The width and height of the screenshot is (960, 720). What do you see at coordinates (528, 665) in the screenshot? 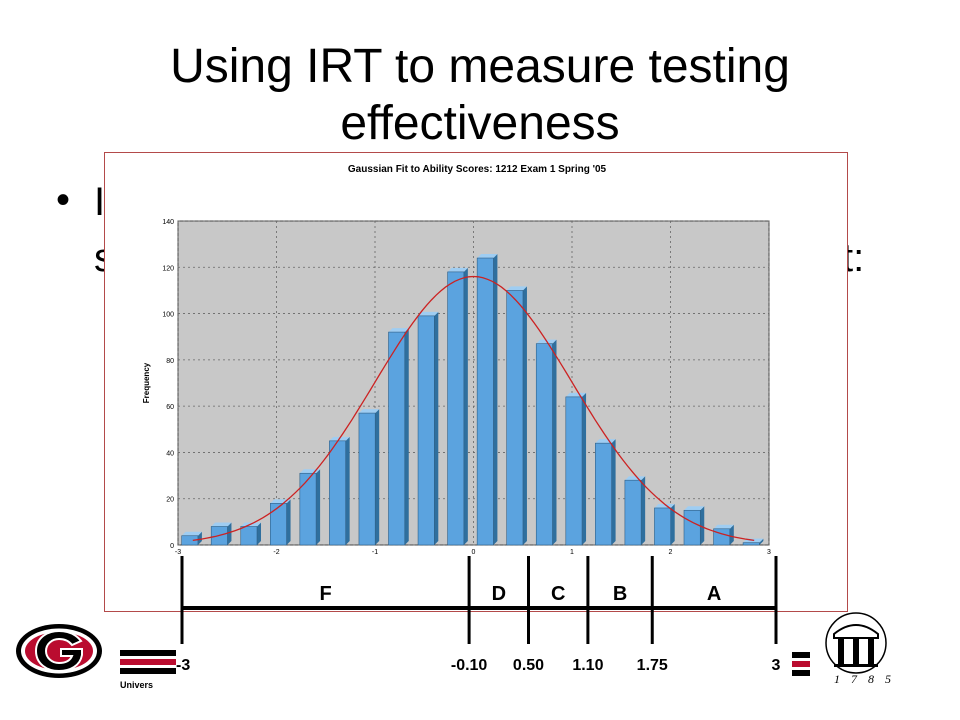
I see `grade-boundary-label: 0.50` at bounding box center [528, 665].